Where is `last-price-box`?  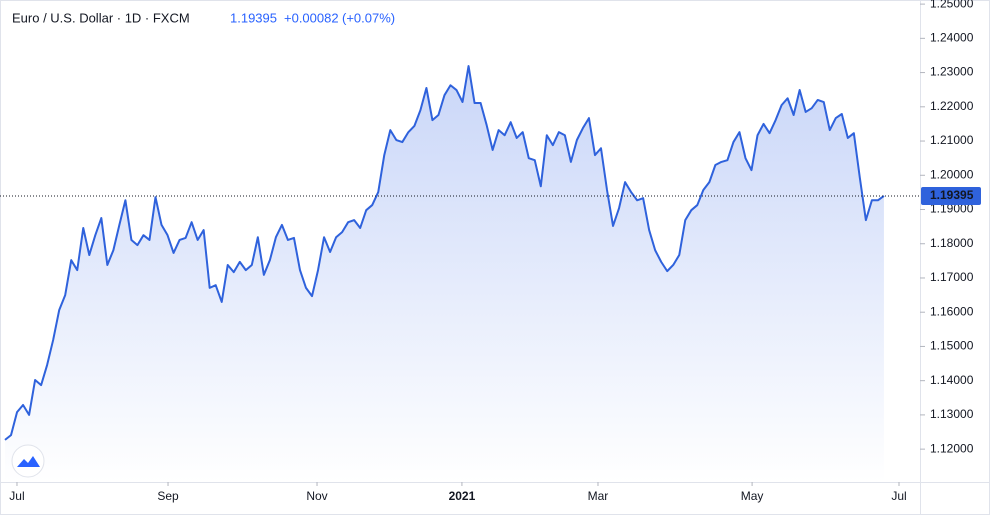
last-price-box is located at coordinates (951, 195).